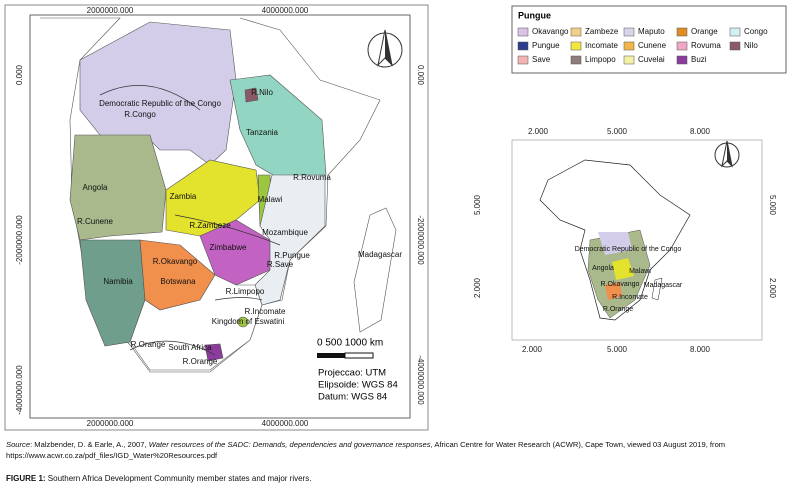  What do you see at coordinates (756, 31) in the screenshot?
I see `legend-label: Congo` at bounding box center [756, 31].